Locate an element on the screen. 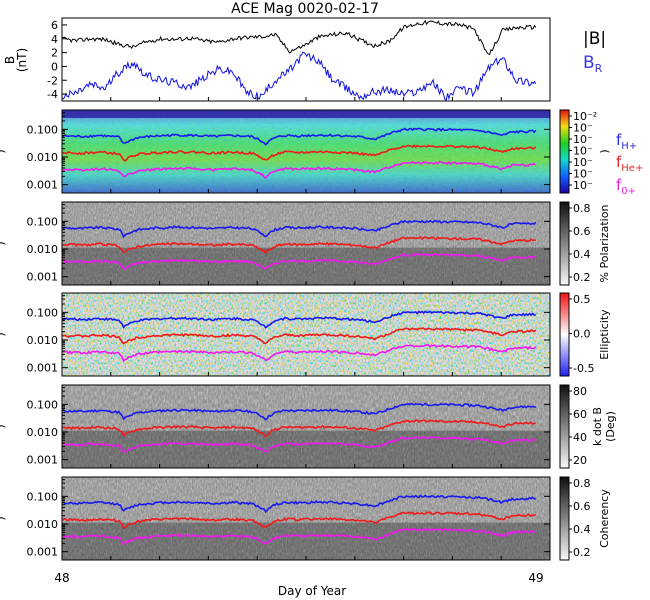  legend-b-radial: BR is located at coordinates (593, 64).